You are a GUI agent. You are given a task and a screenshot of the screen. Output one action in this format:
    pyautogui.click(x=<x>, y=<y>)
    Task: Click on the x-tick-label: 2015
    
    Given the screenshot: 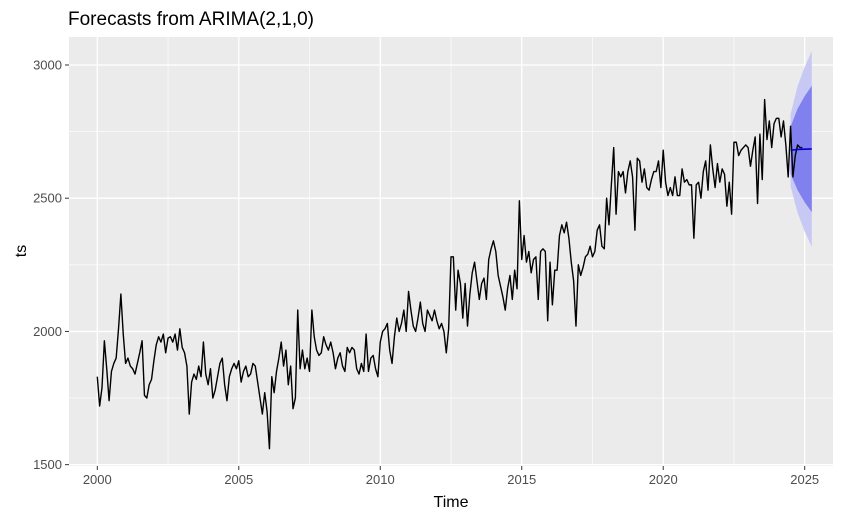 What is the action you would take?
    pyautogui.click(x=521, y=479)
    